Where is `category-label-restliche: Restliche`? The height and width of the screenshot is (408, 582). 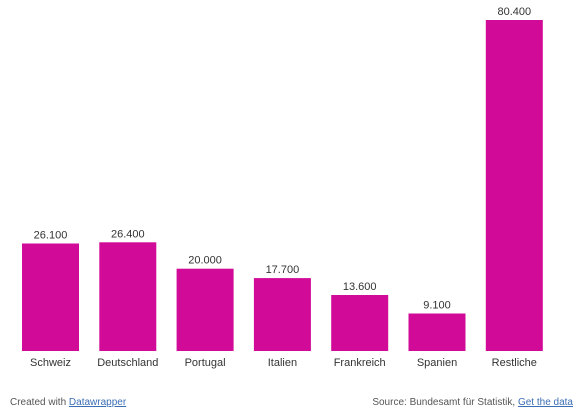 category-label-restliche: Restliche is located at coordinates (514, 363).